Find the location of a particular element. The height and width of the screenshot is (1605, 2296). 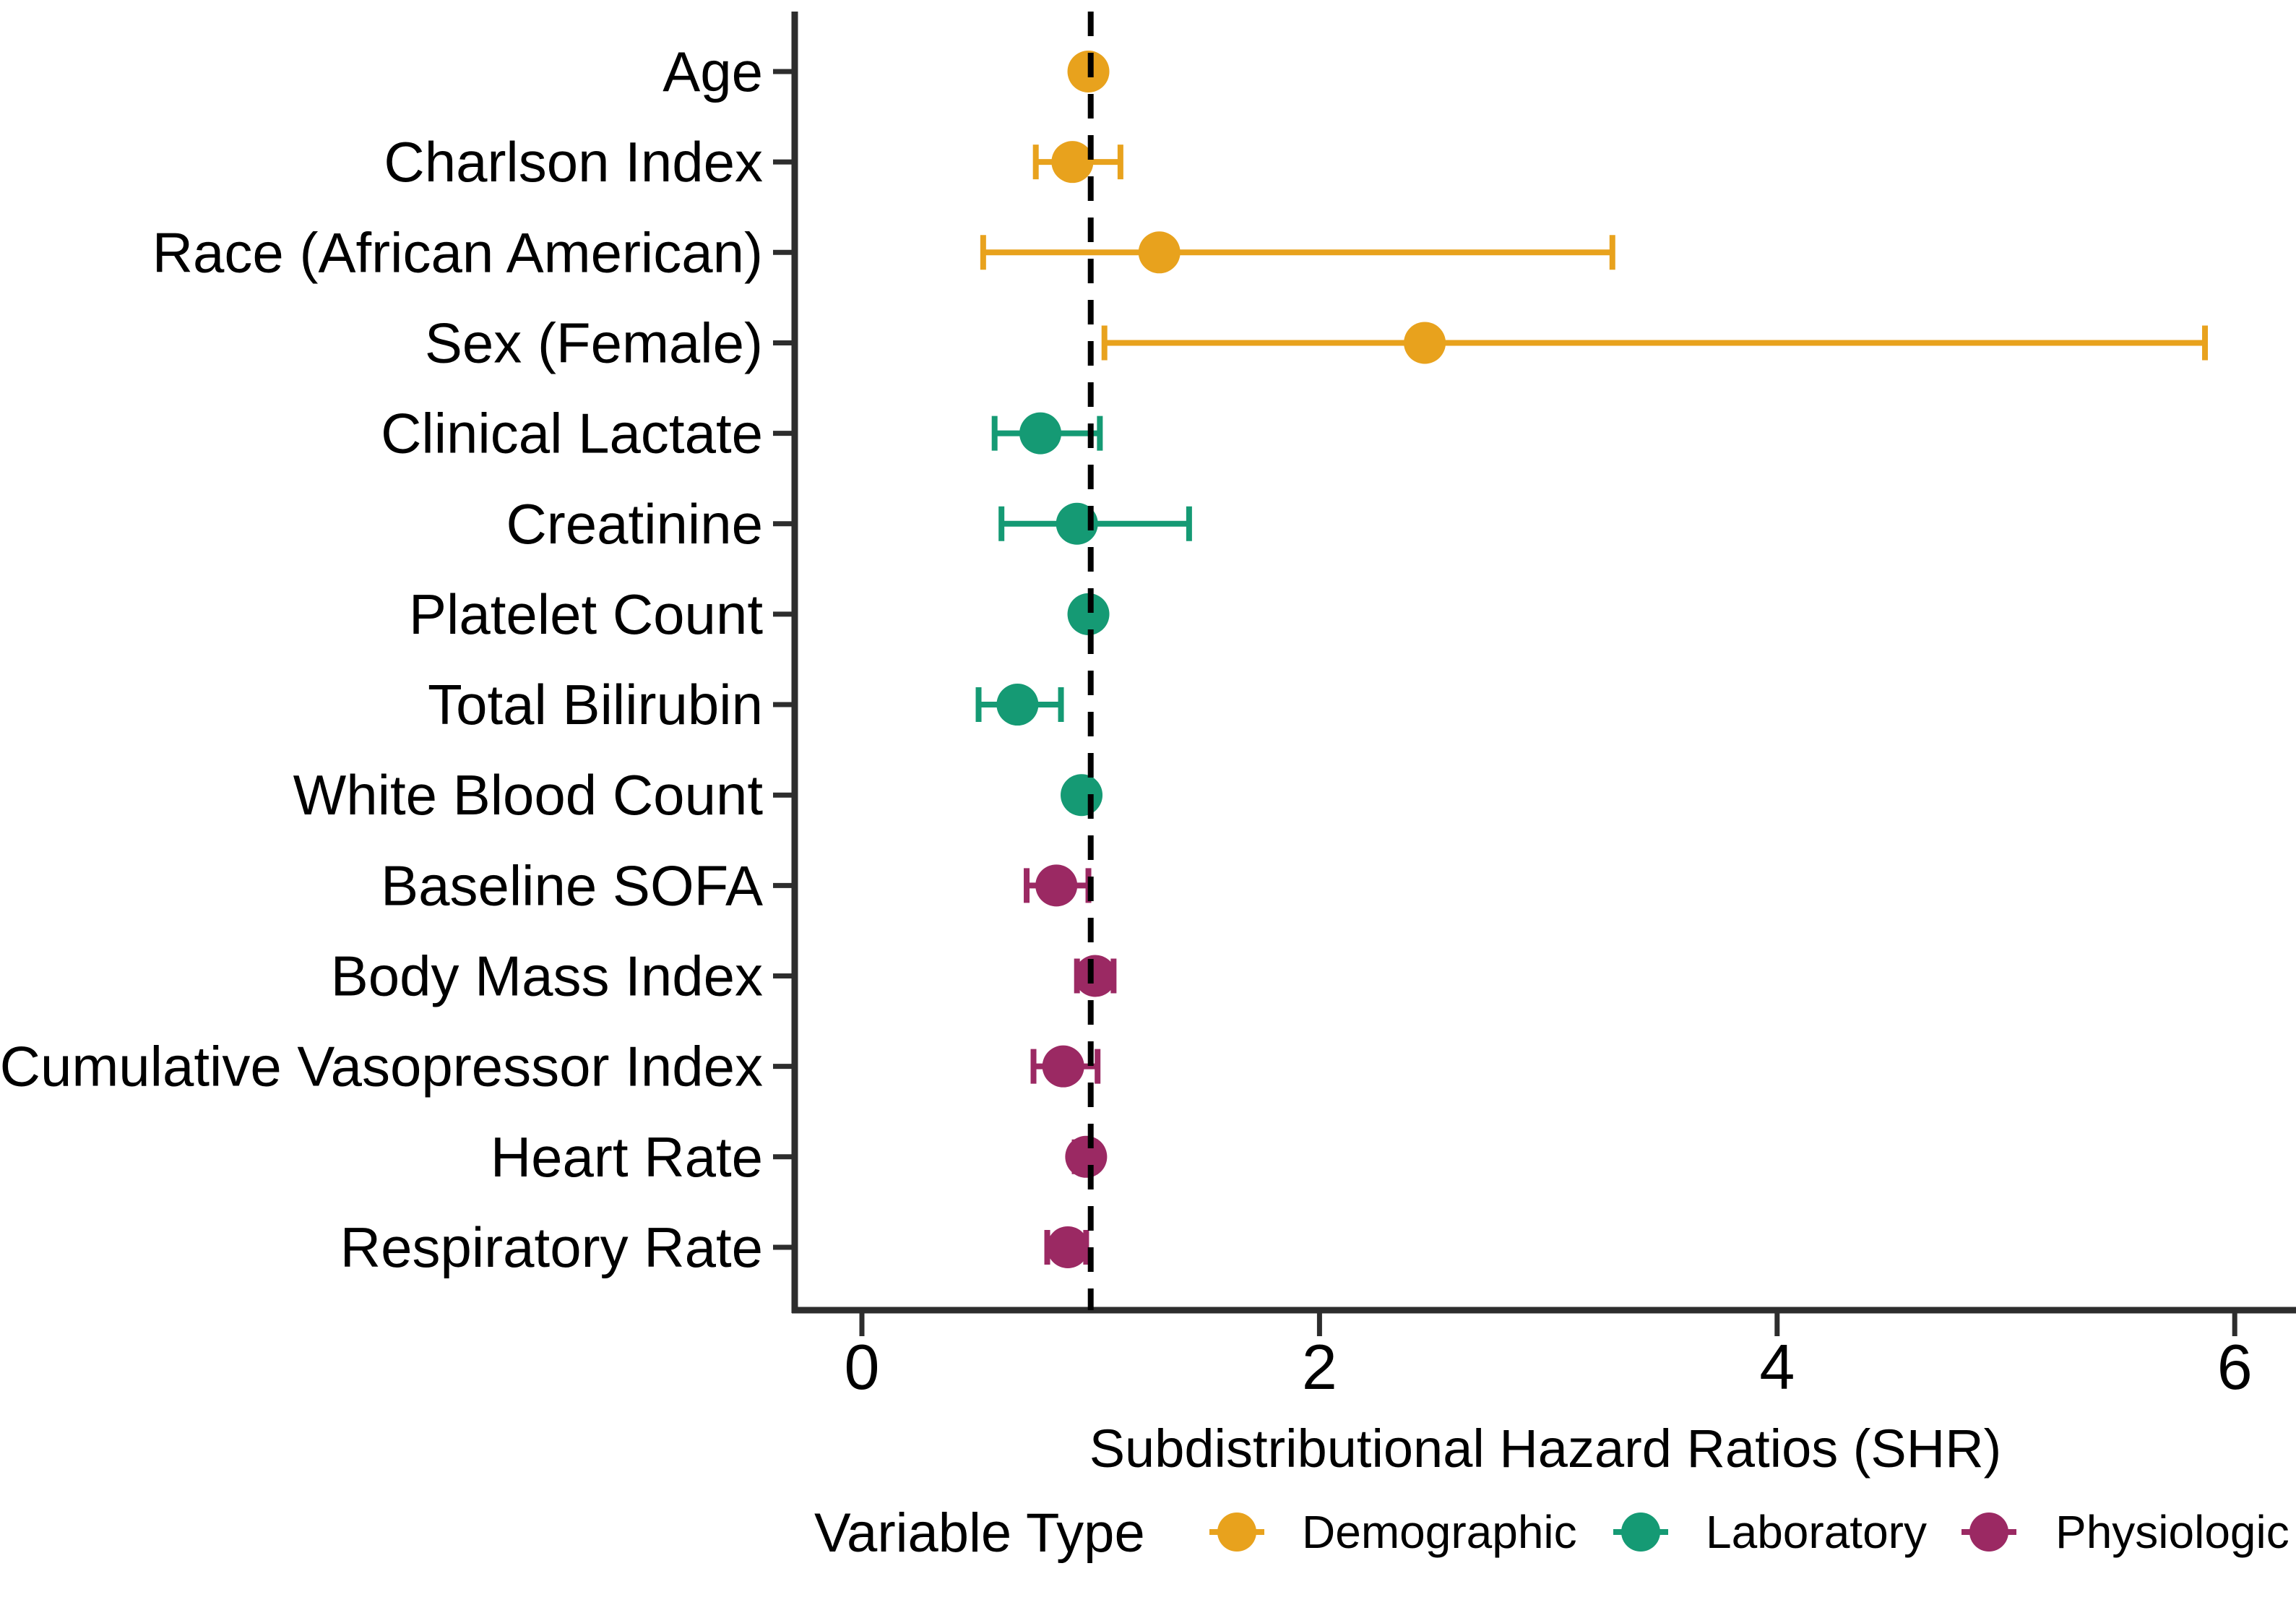

pointrange-white-blood-count is located at coordinates (1082, 795).